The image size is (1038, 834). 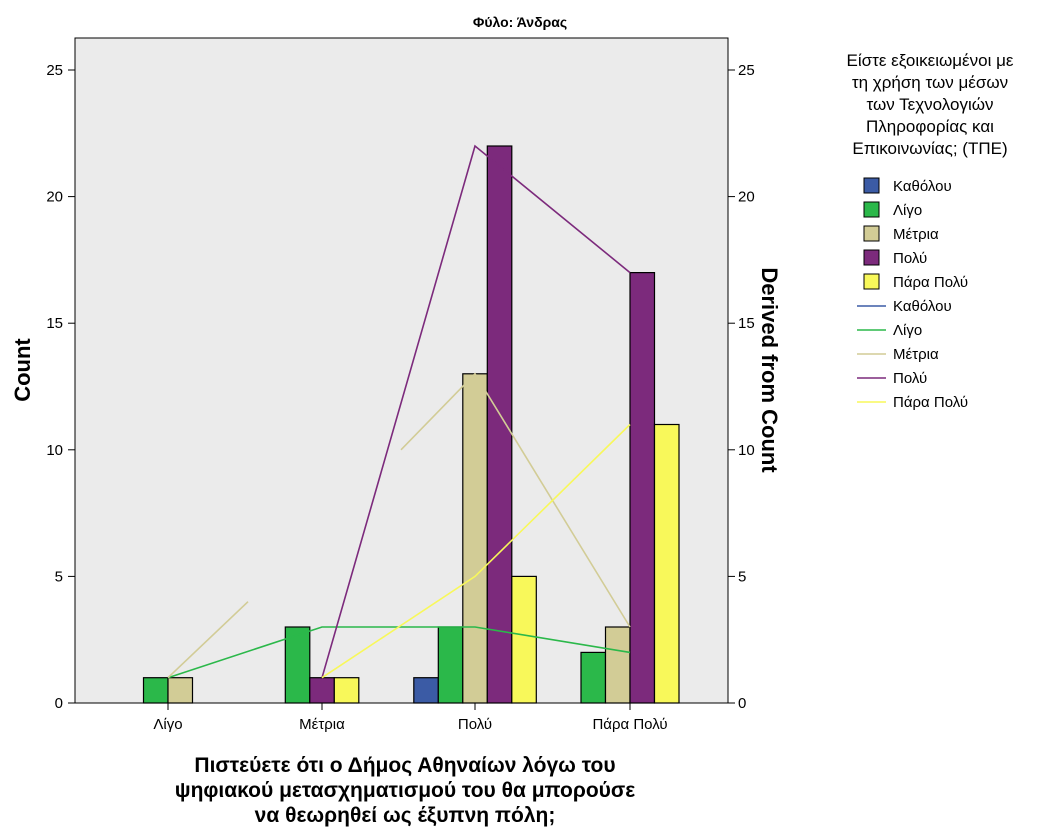 What do you see at coordinates (180, 690) in the screenshot?
I see `bar-Μέτρια-Λίγο` at bounding box center [180, 690].